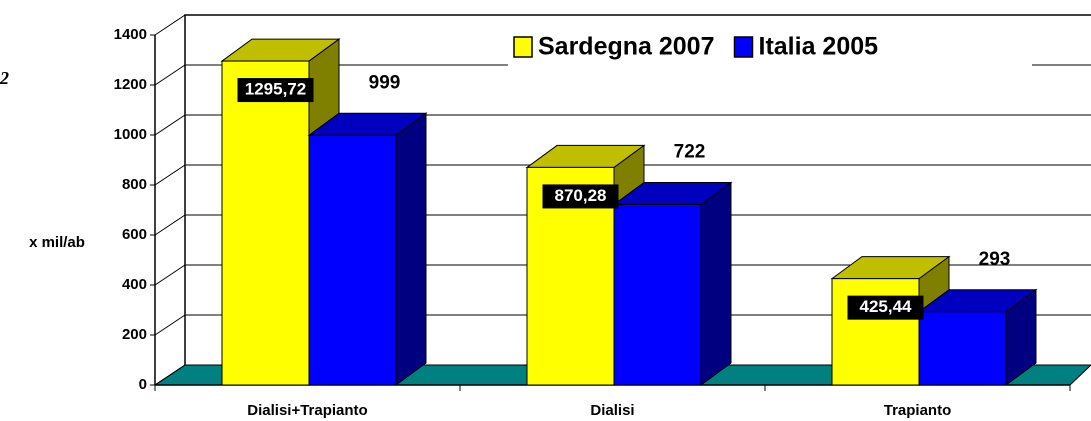  What do you see at coordinates (4, 78) in the screenshot?
I see `annotation: 2` at bounding box center [4, 78].